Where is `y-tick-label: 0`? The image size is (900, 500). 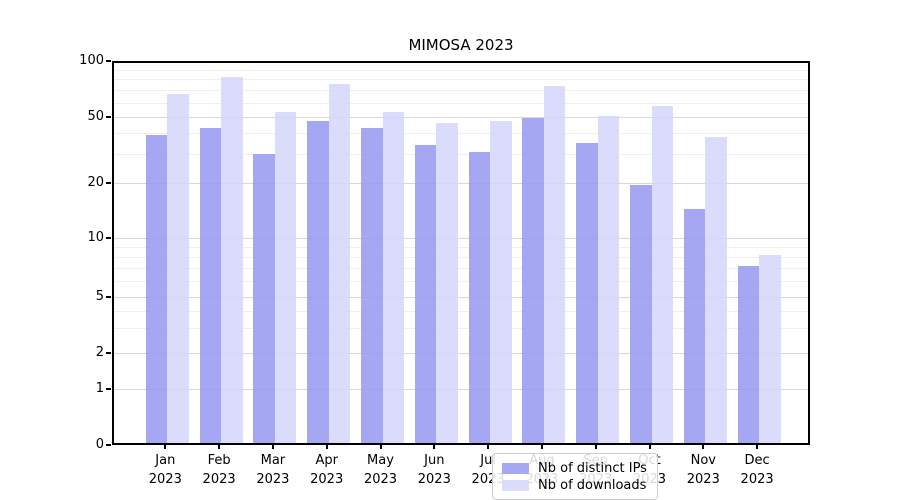
y-tick-label: 0 is located at coordinates (99, 444).